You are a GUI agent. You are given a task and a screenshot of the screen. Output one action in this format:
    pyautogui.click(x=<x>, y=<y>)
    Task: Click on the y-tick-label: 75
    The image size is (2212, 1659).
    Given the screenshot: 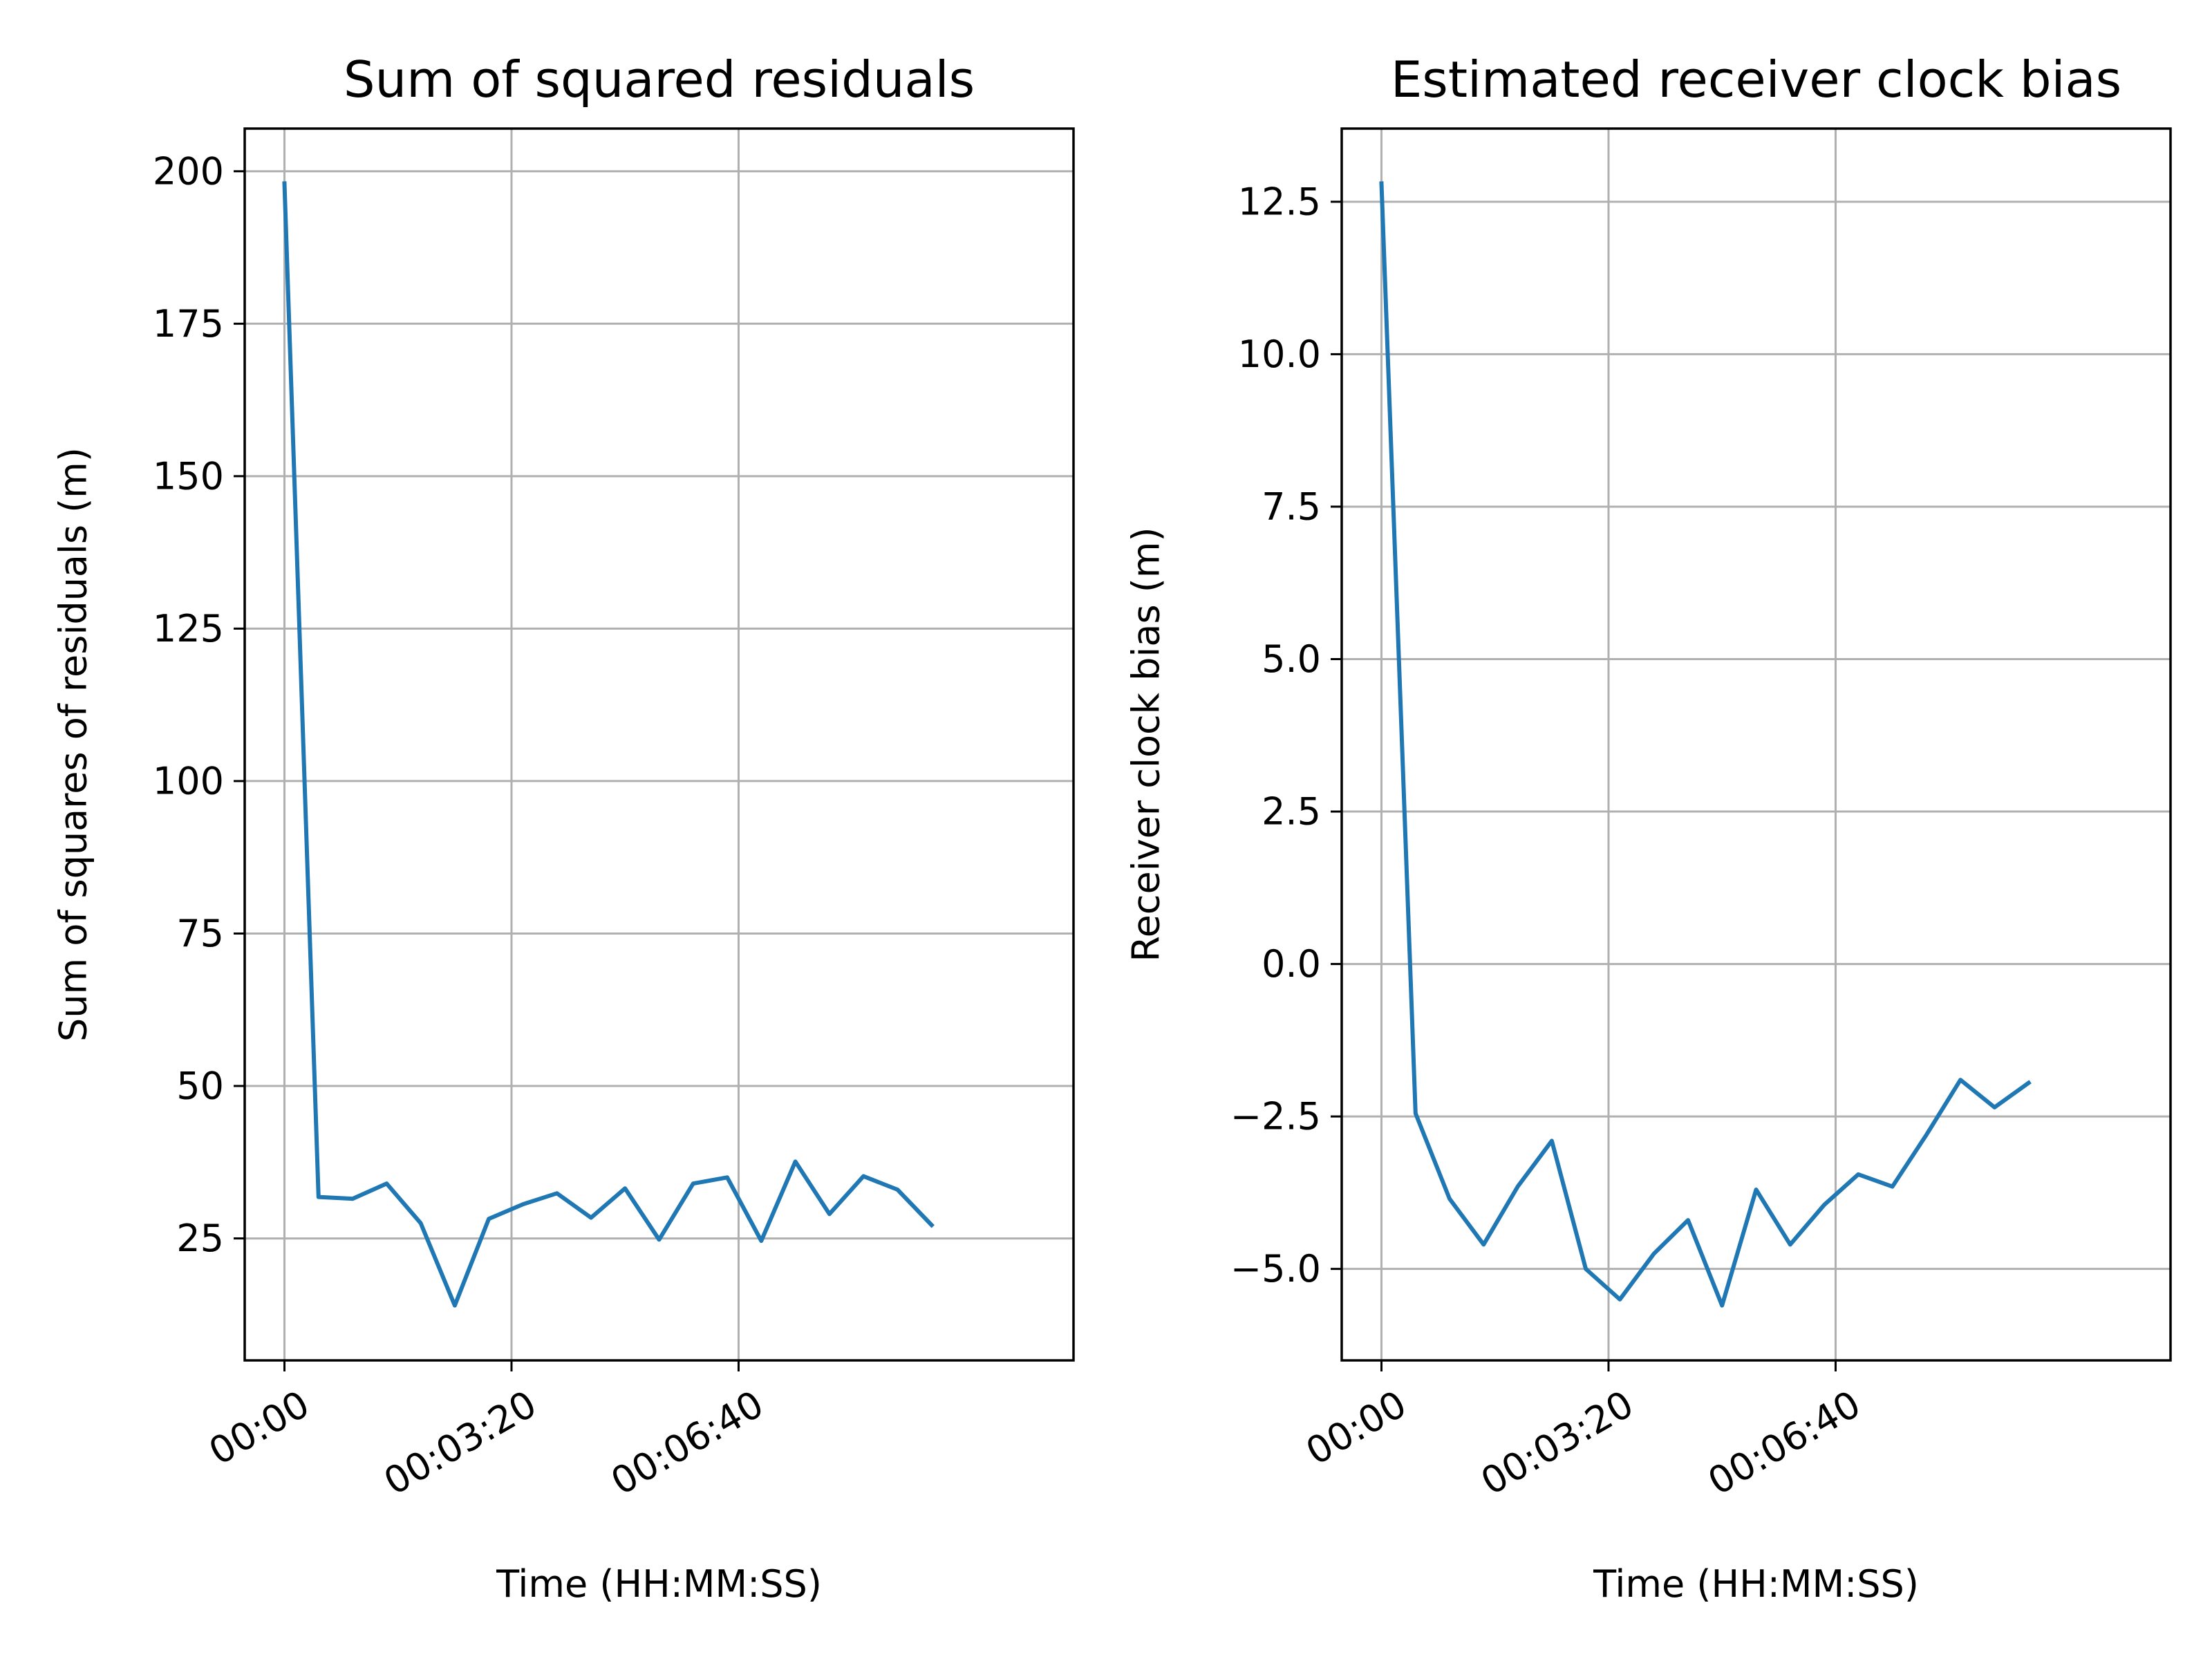 What is the action you would take?
    pyautogui.click(x=200, y=934)
    